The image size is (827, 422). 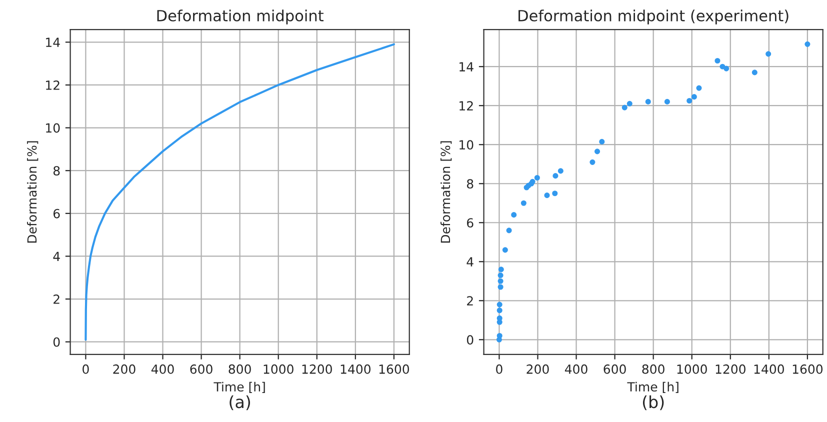 I want to click on chart-title: Deformation midpoint, so click(x=240, y=17).